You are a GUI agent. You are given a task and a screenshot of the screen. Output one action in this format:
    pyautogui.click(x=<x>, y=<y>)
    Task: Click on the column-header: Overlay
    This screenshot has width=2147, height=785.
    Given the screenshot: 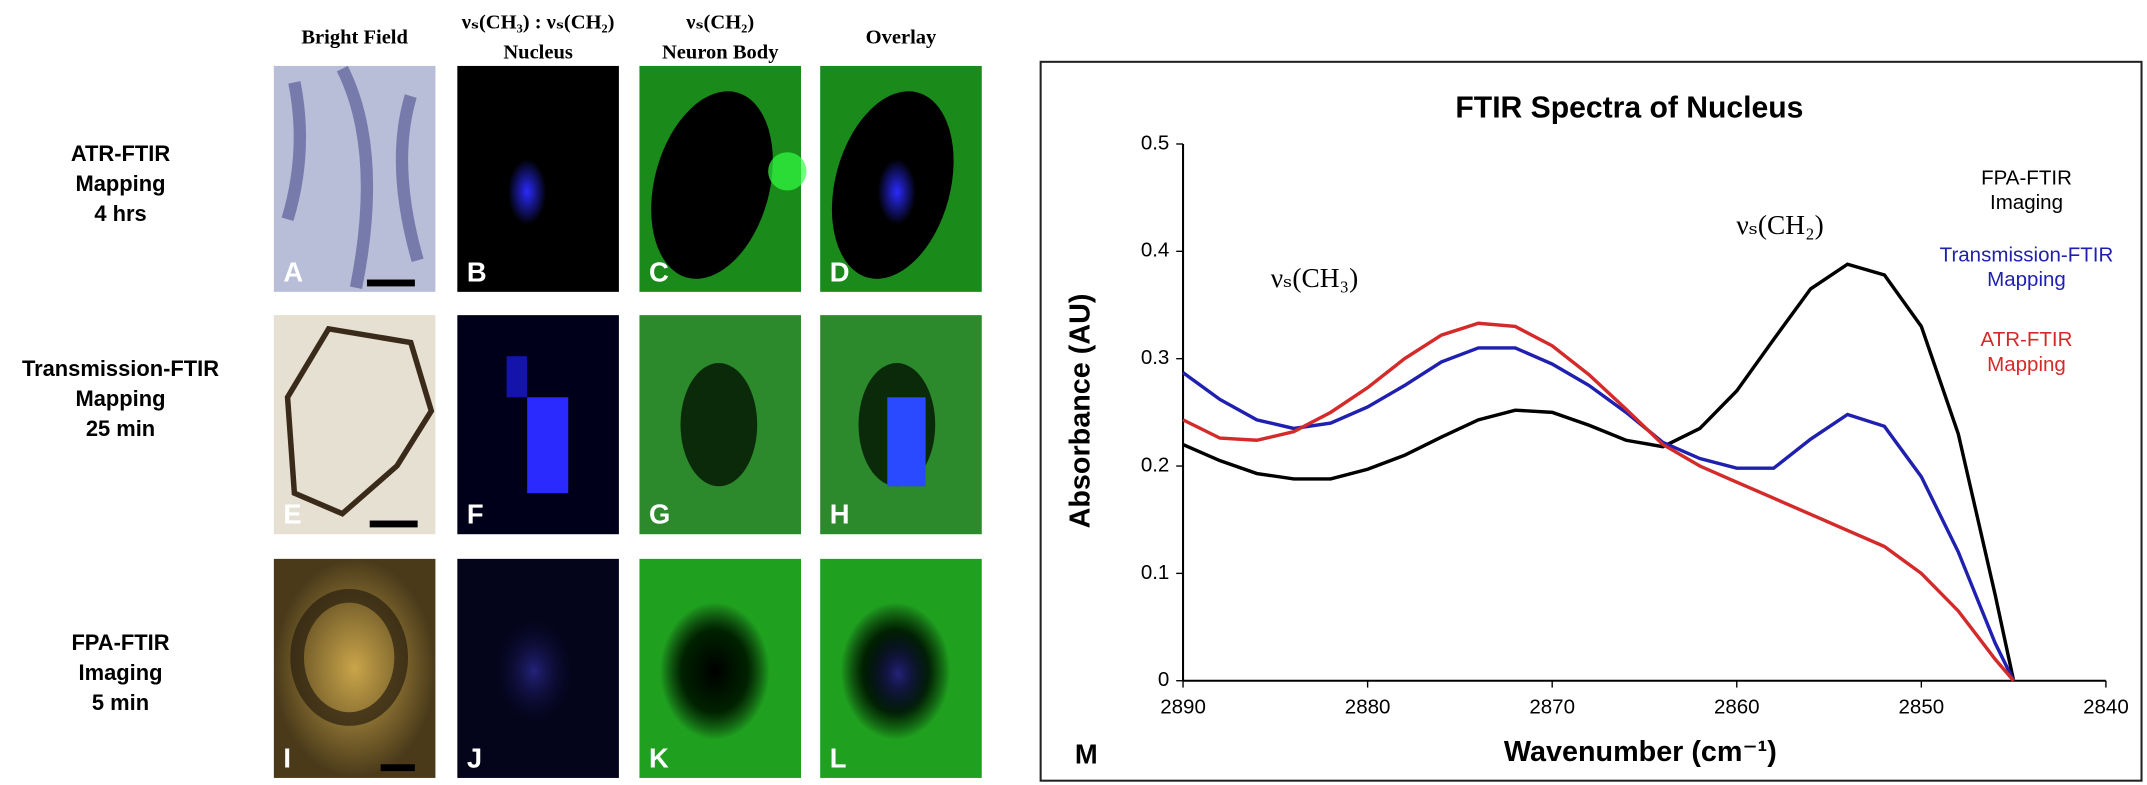 What is the action you would take?
    pyautogui.click(x=901, y=37)
    